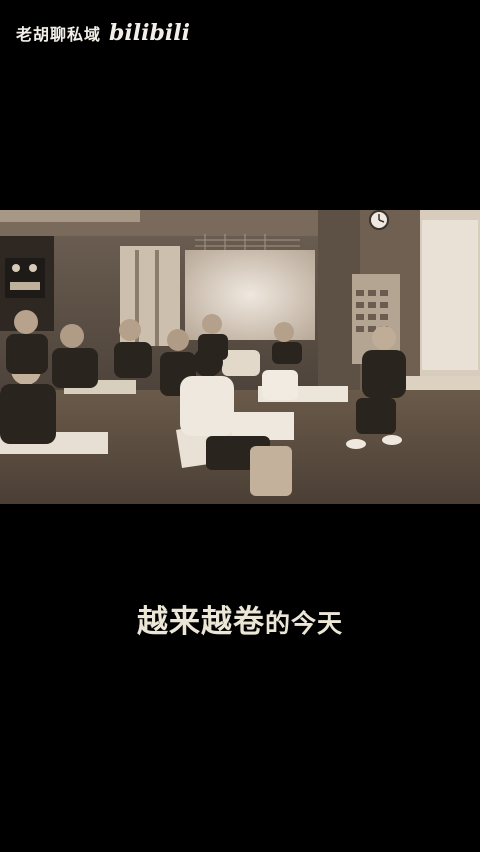 The image size is (480, 852). I want to click on caption-part1: 越来越卷, so click(200, 622).